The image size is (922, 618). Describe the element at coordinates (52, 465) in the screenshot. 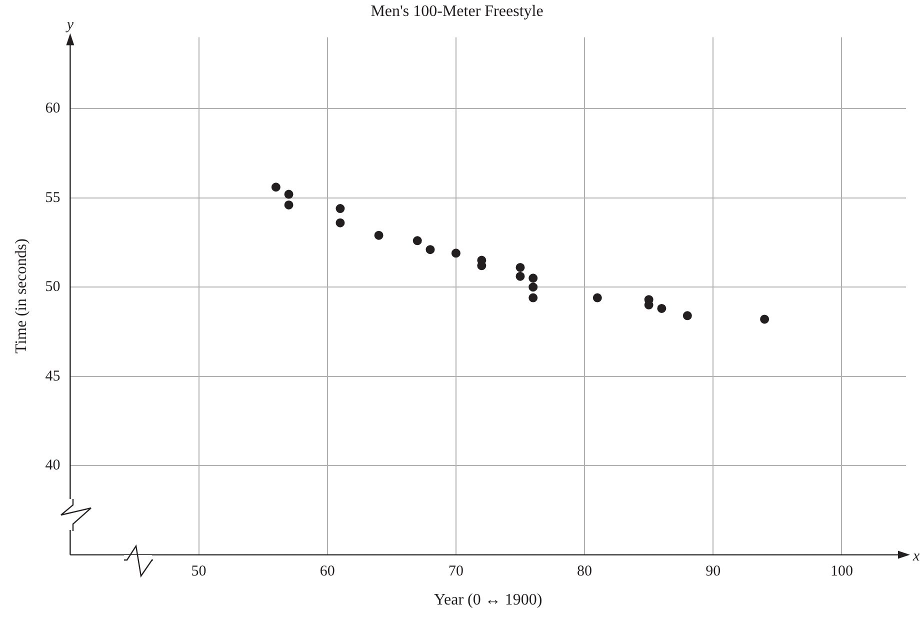

I see `y-tick-label: 40` at that location.